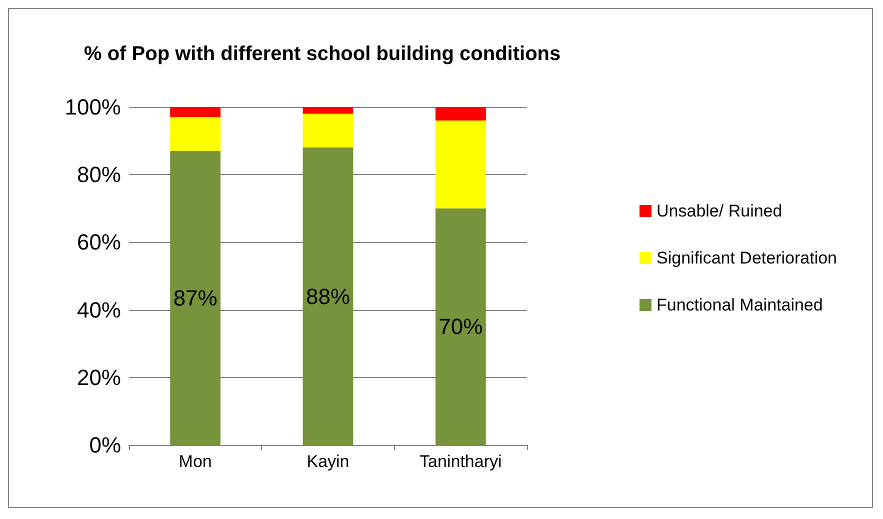 The height and width of the screenshot is (519, 883). Describe the element at coordinates (195, 461) in the screenshot. I see `x-tick-label: Mon` at that location.